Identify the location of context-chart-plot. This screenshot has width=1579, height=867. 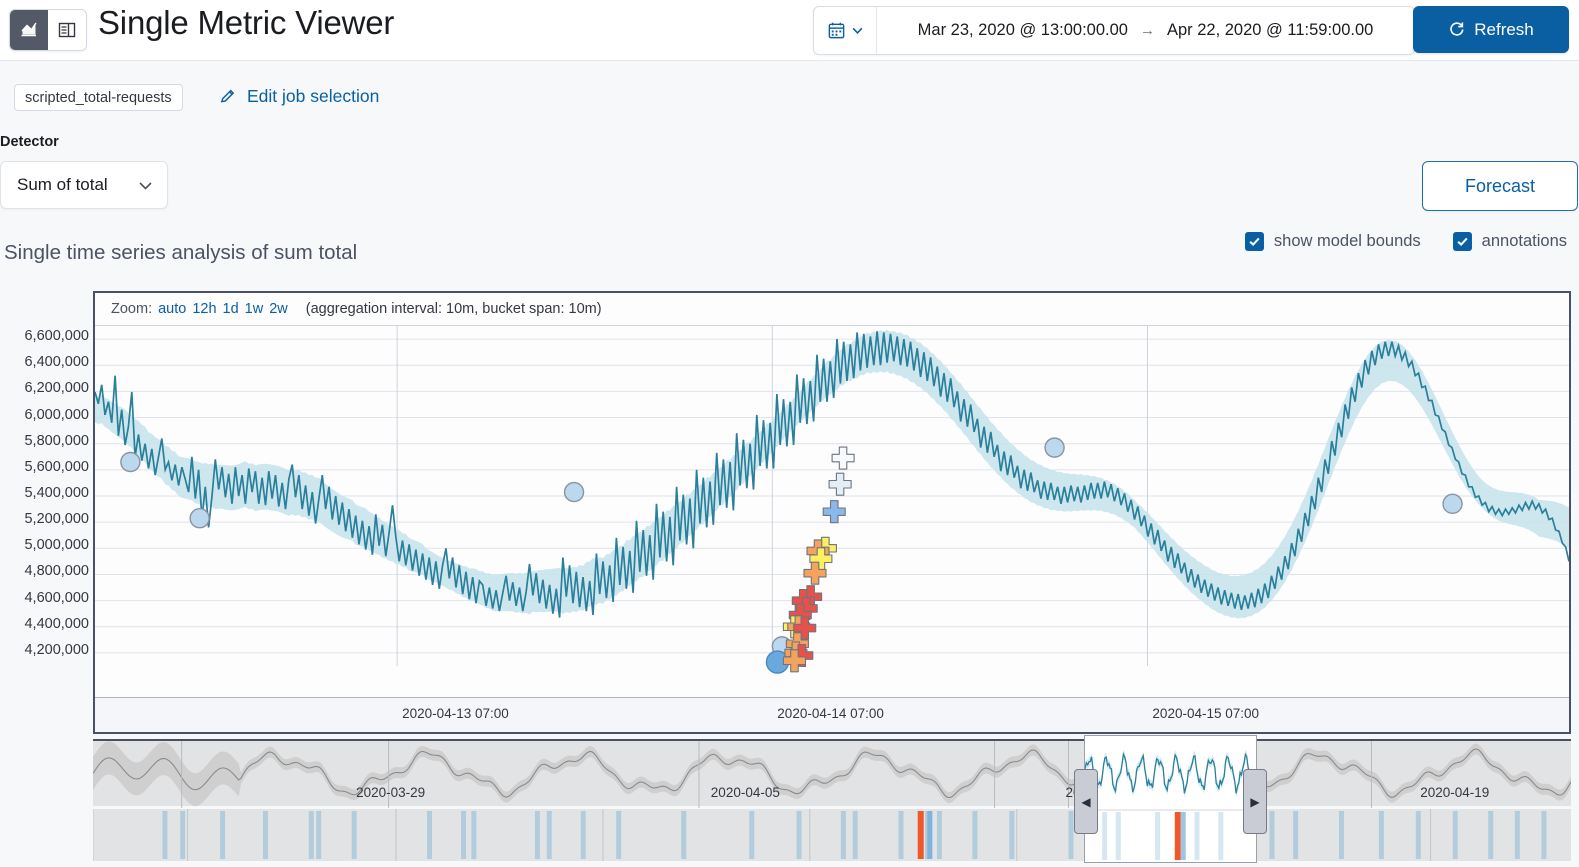
(832, 773).